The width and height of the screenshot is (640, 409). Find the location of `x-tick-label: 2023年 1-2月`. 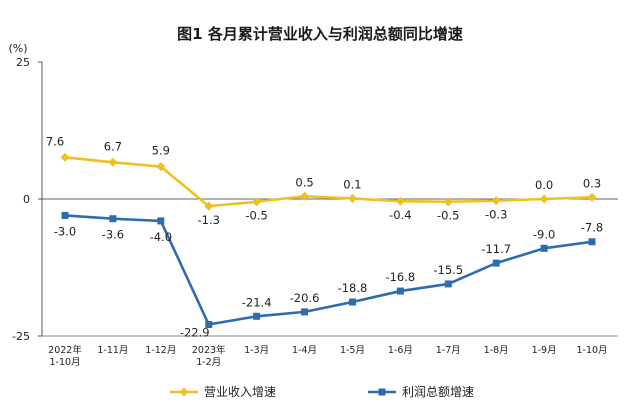

x-tick-label: 2023年 1-2月 is located at coordinates (209, 356).